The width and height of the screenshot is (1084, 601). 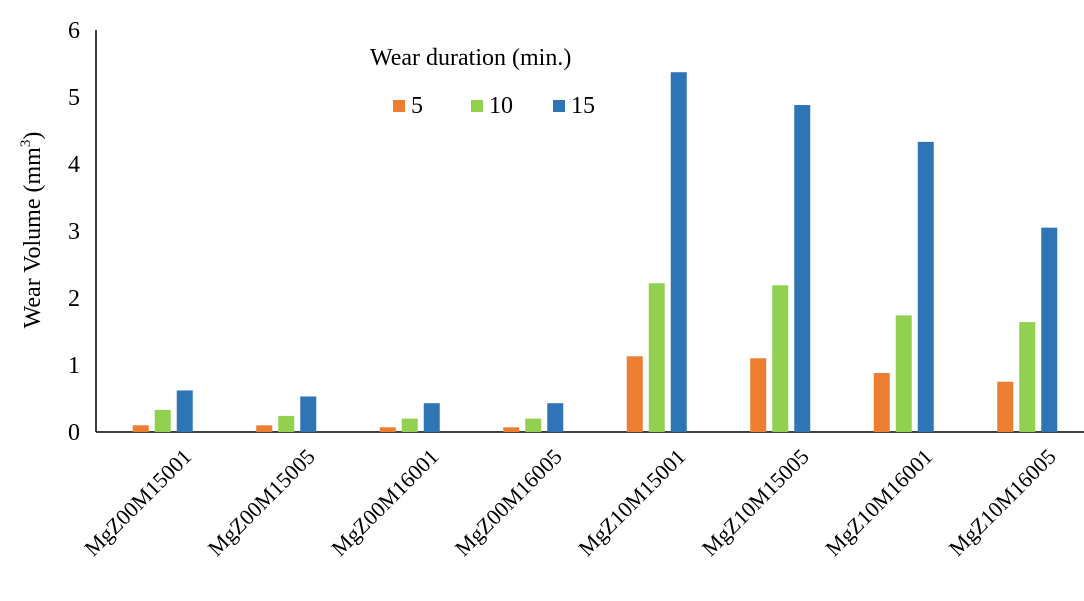 What do you see at coordinates (74, 98) in the screenshot?
I see `y-tick-label: 5` at bounding box center [74, 98].